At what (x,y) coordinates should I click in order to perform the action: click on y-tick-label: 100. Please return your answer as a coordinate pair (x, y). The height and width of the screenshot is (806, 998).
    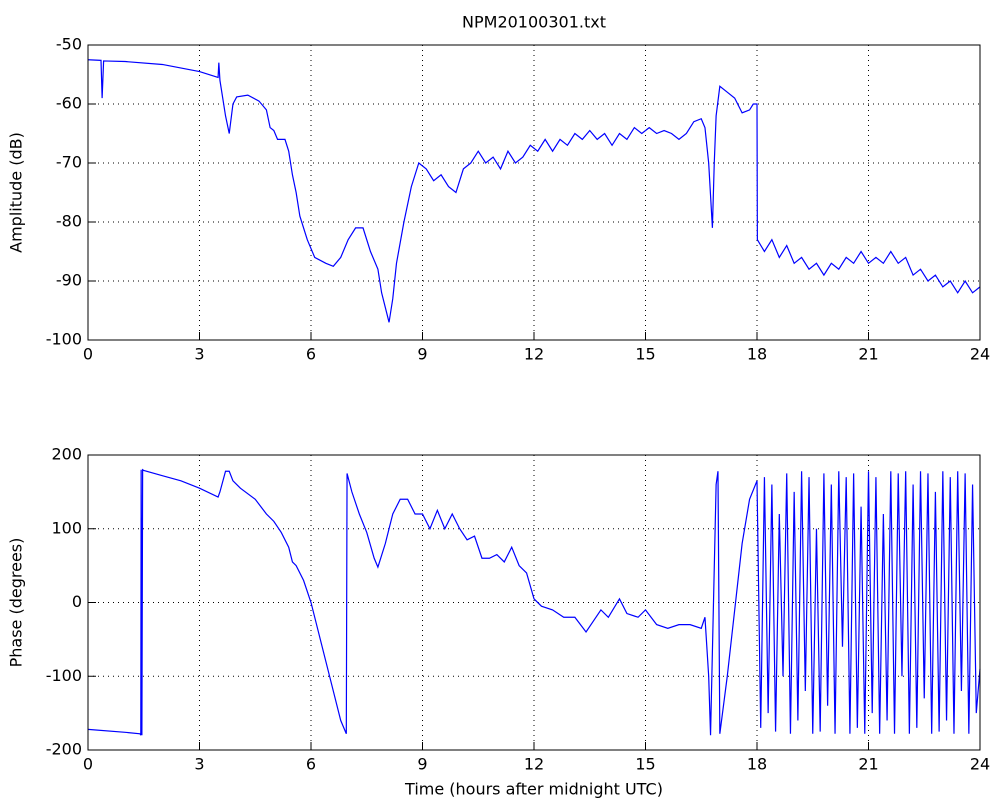
    Looking at the image, I should click on (66, 527).